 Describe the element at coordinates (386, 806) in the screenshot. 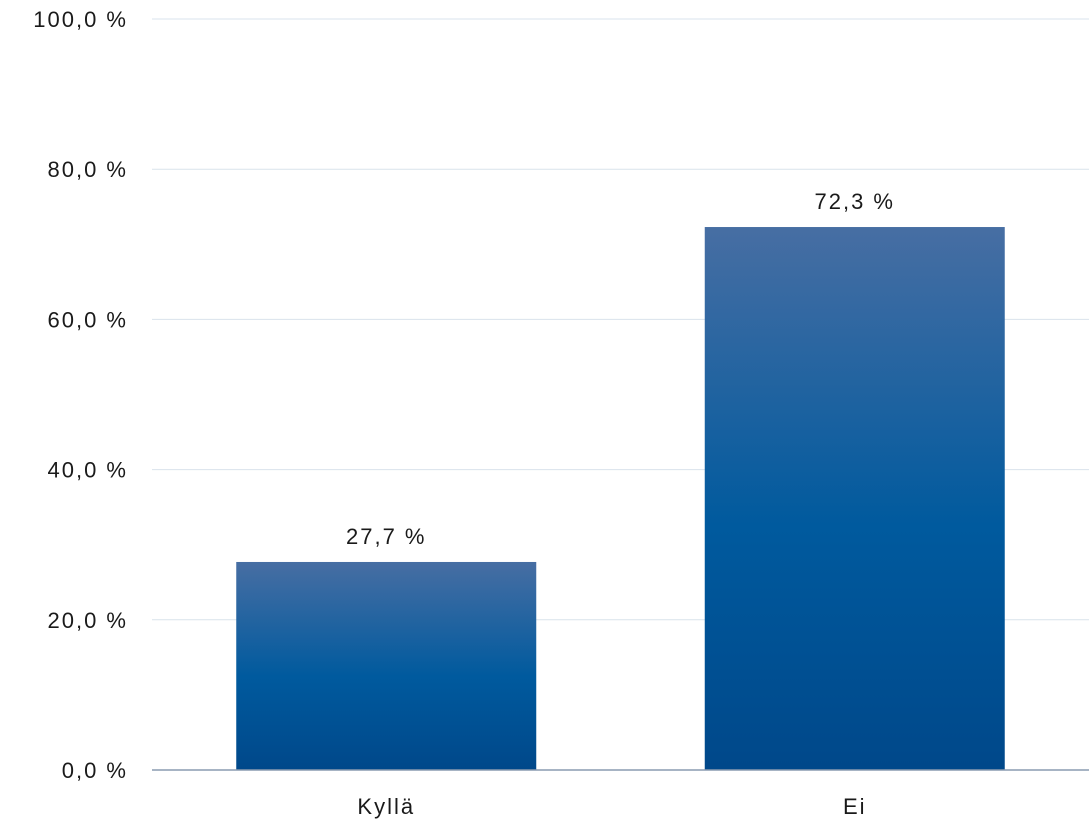

I see `x-category-label: Kyllä` at that location.